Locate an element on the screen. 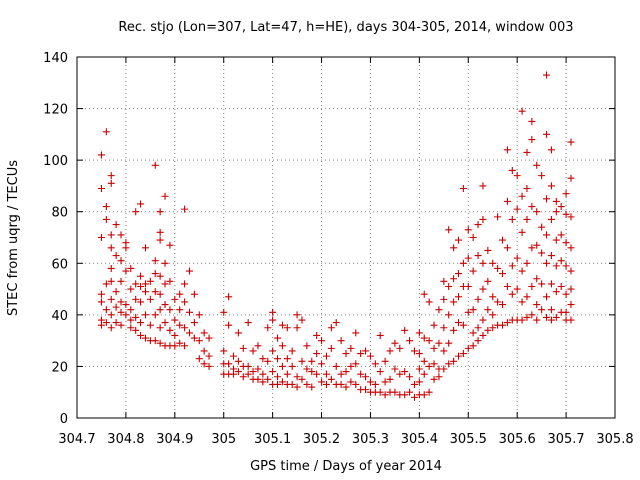 The image size is (640, 480). x-tick-label: 305.3 is located at coordinates (370, 439).